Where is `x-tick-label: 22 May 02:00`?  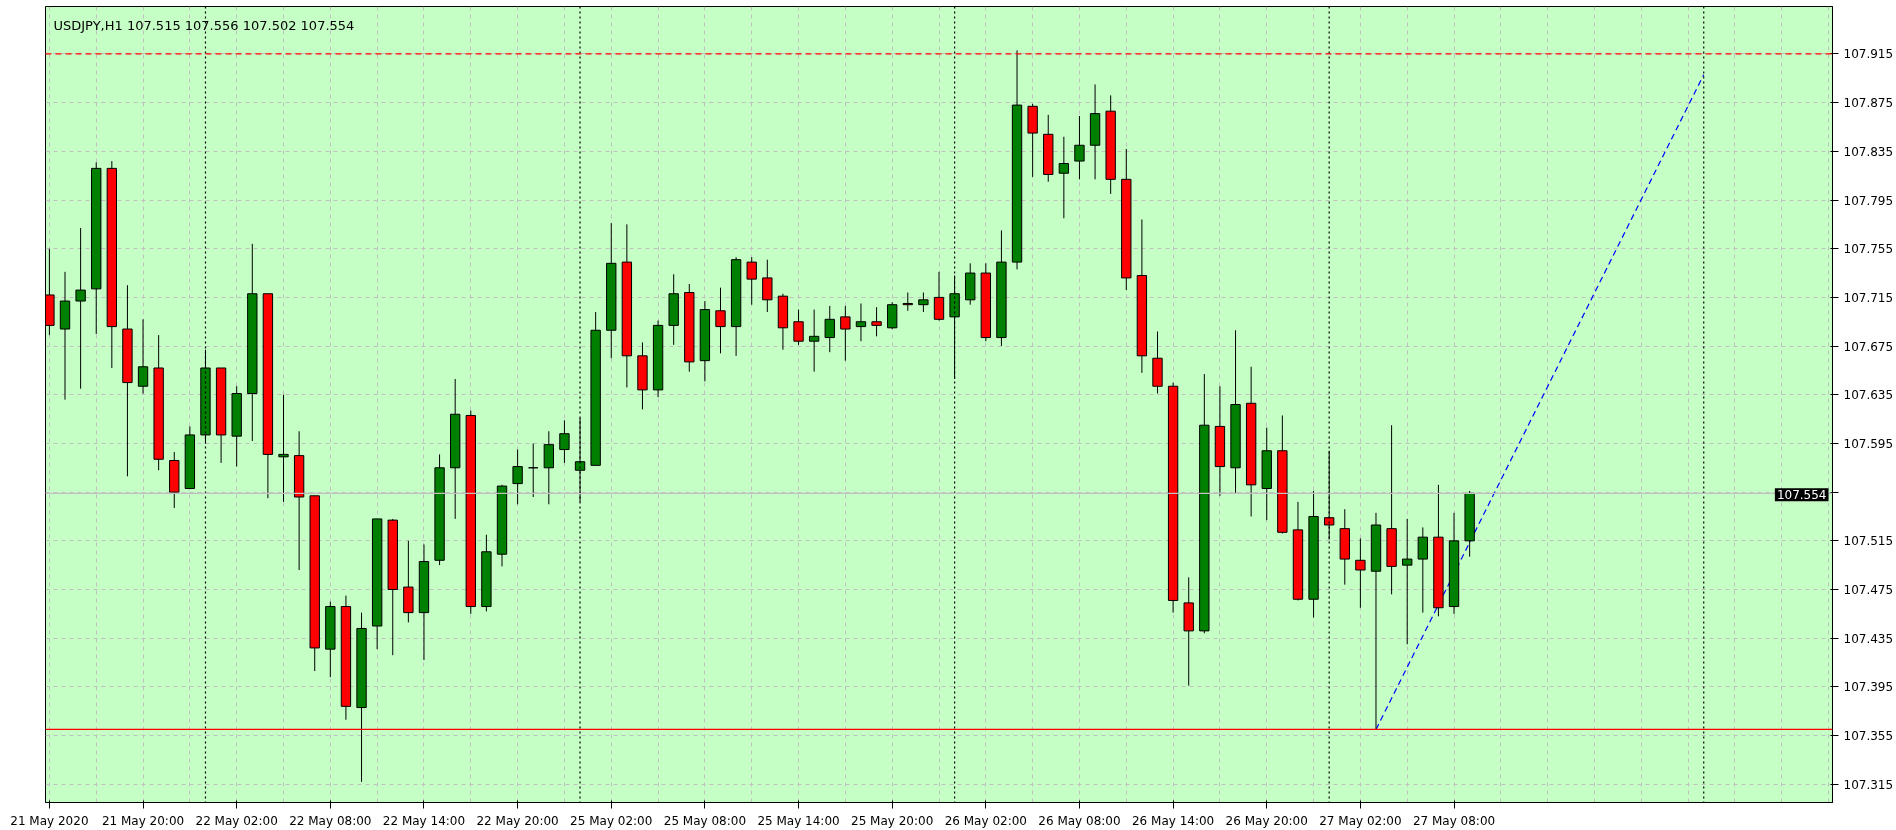 x-tick-label: 22 May 02:00 is located at coordinates (236, 820).